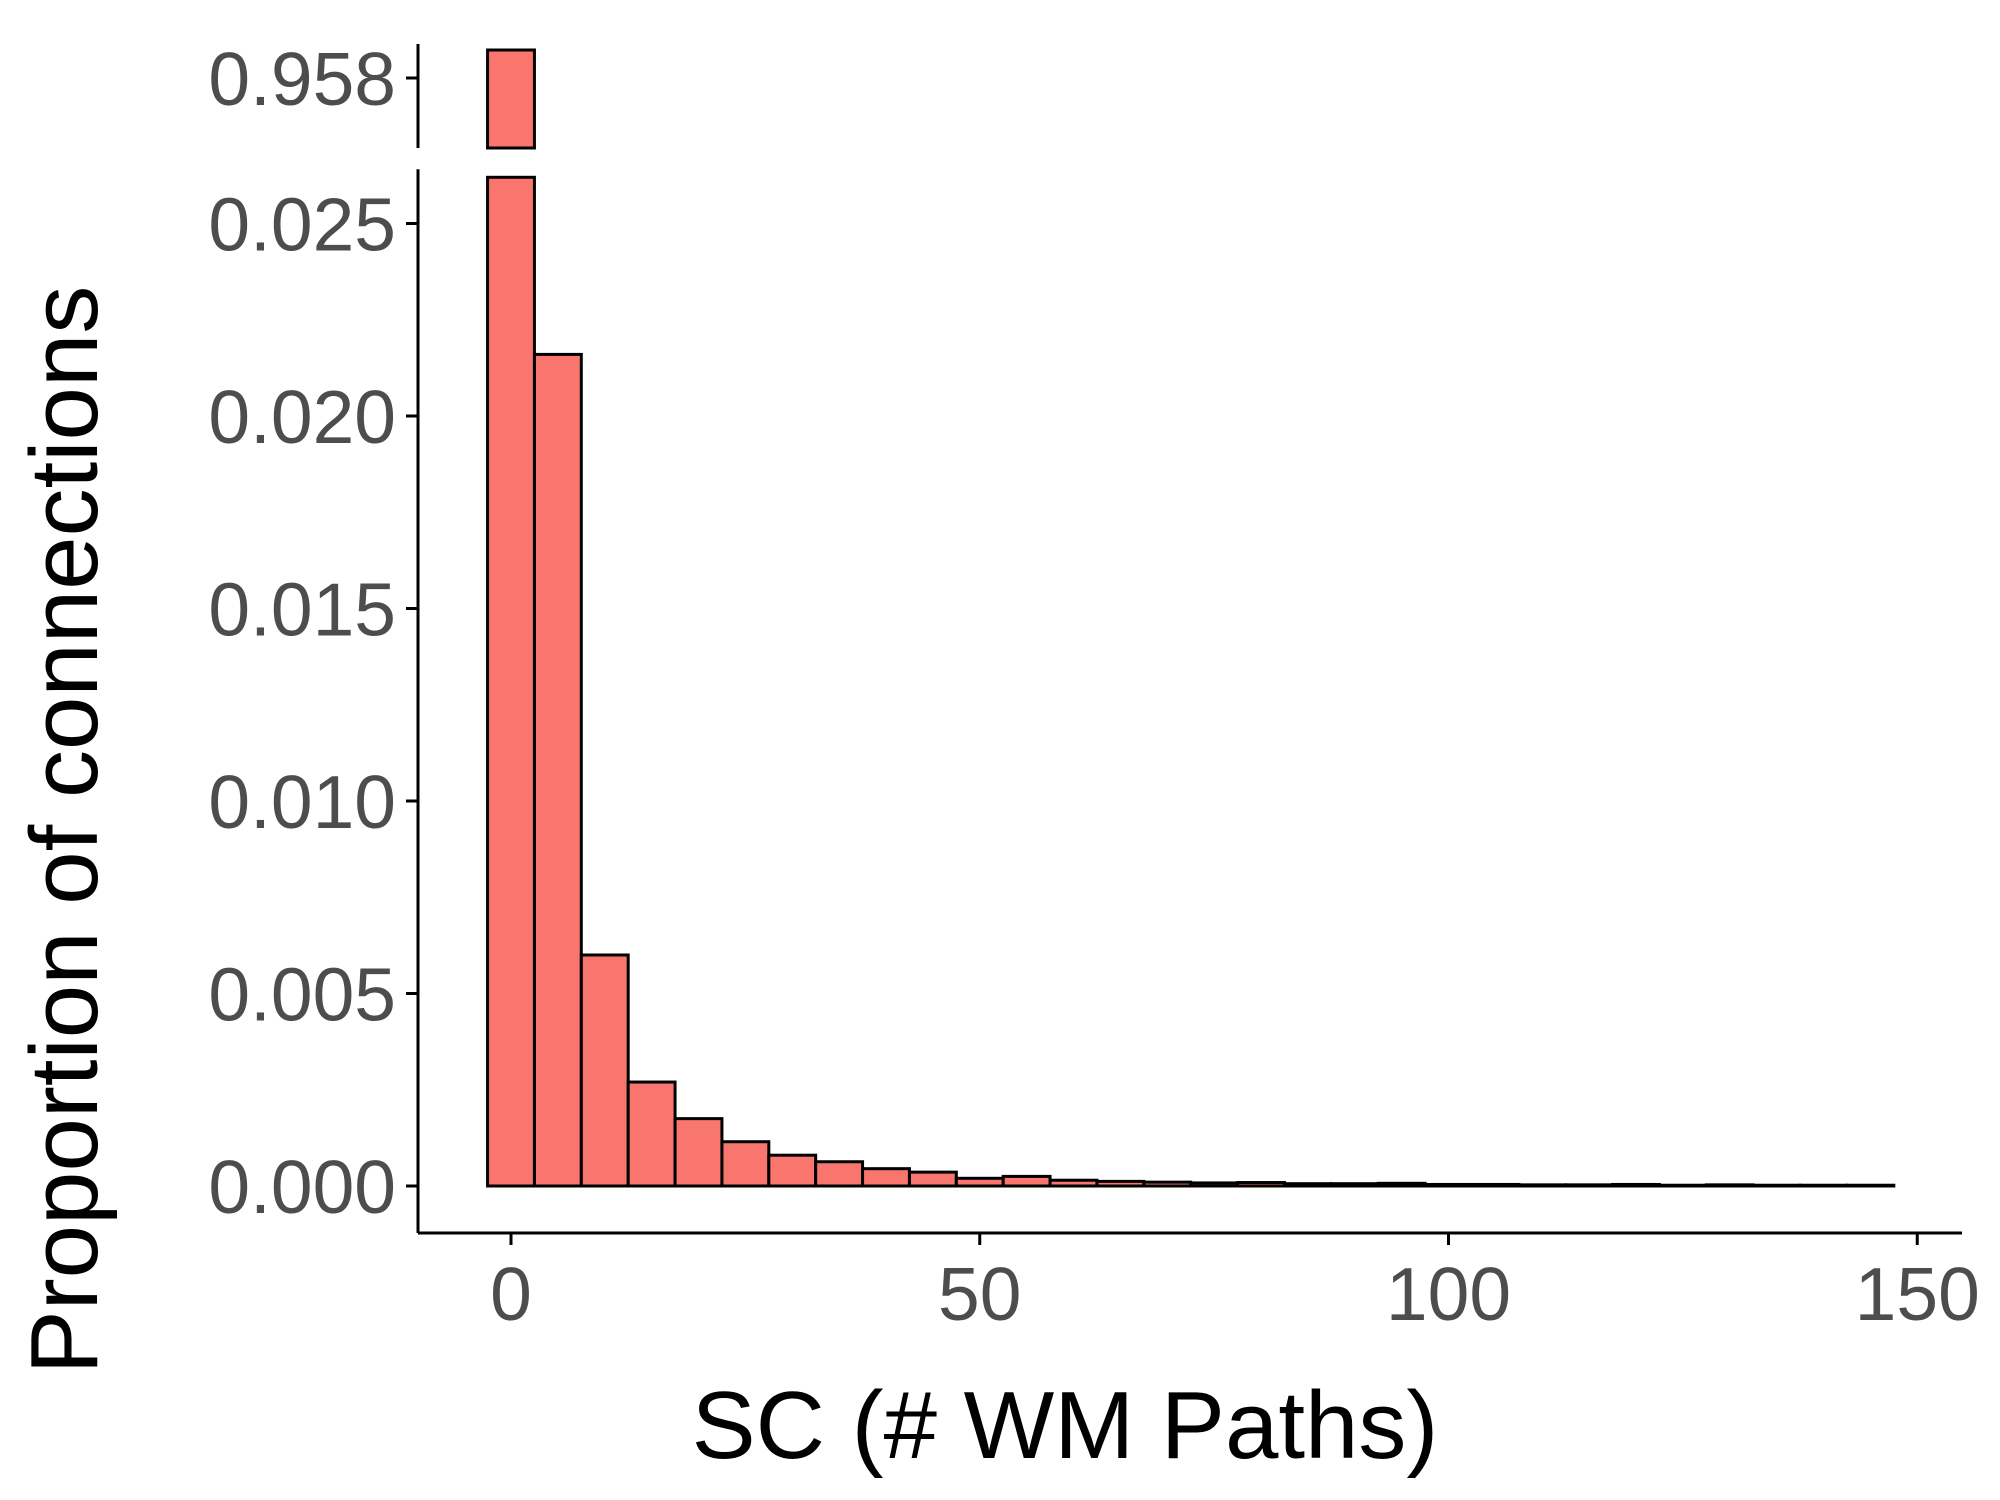  Describe the element at coordinates (302, 79) in the screenshot. I see `y-tick-label-upper: 0.958` at that location.